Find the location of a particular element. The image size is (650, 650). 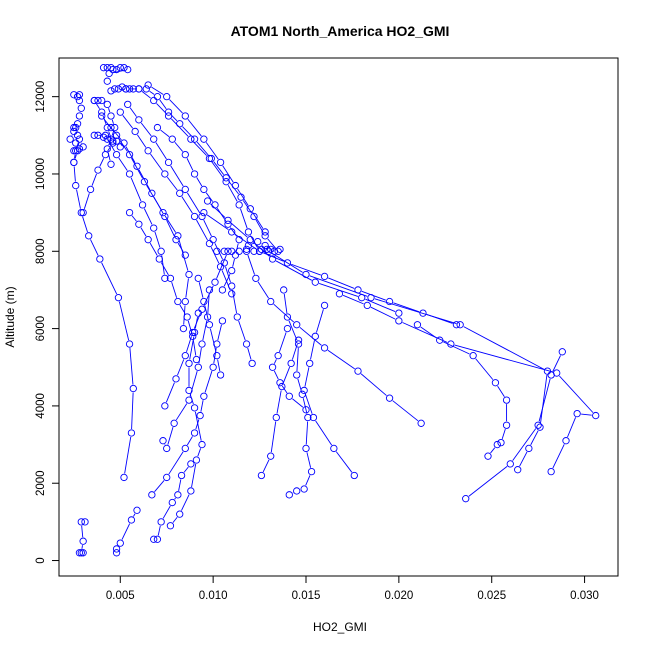

y-tick-label: 12000 is located at coordinates (41, 97).